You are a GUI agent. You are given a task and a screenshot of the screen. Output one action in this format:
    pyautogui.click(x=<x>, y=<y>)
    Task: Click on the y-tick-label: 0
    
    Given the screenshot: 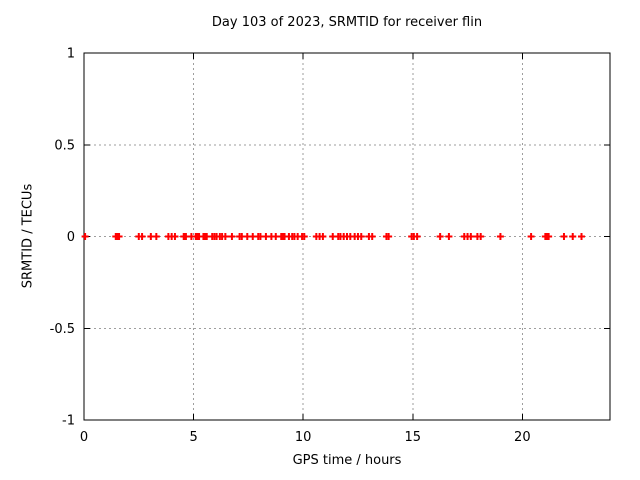 What is the action you would take?
    pyautogui.click(x=71, y=237)
    